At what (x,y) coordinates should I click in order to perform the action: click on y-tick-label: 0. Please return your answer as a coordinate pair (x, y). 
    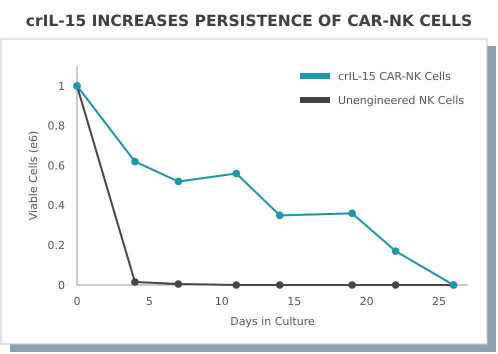
    Looking at the image, I should click on (61, 285).